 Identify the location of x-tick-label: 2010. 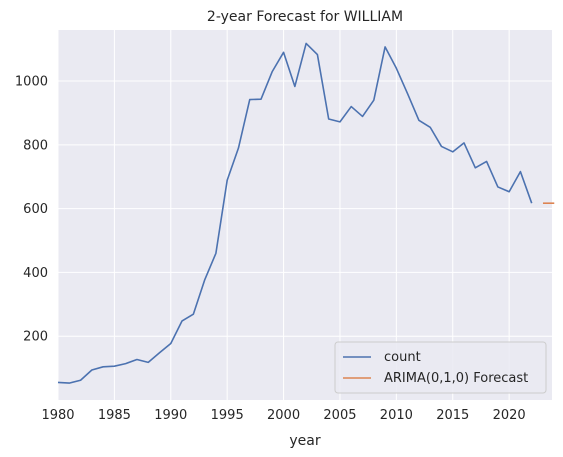
(396, 415).